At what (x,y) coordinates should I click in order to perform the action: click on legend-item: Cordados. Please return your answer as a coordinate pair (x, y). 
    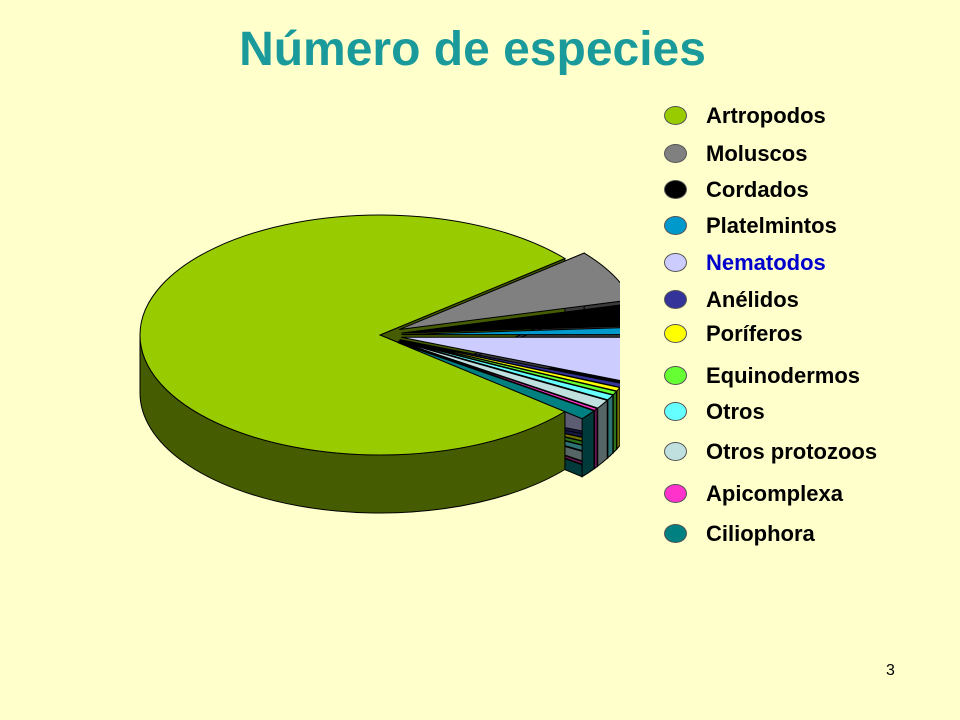
    Looking at the image, I should click on (809, 191).